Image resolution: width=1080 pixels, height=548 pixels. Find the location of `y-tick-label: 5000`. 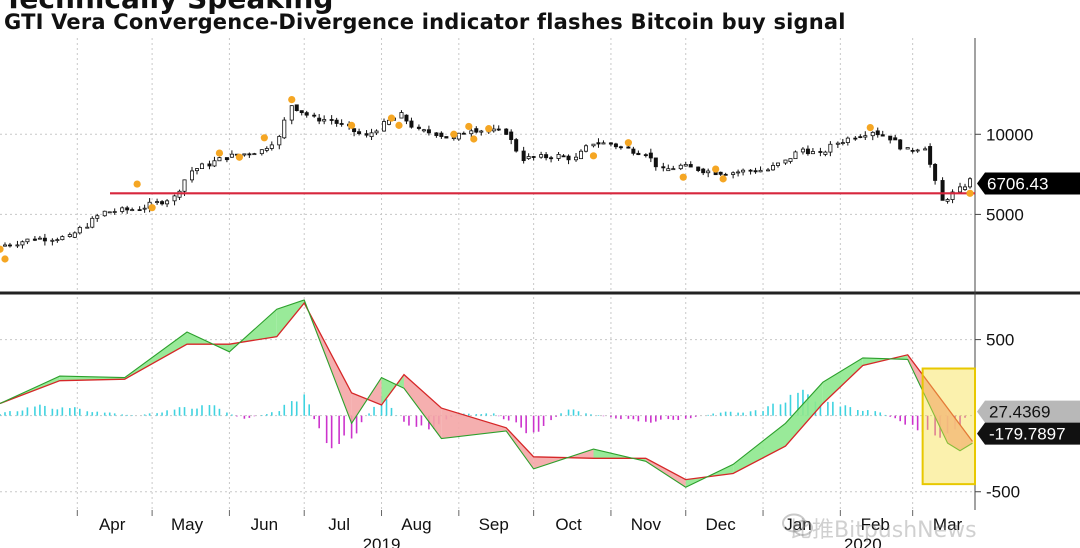

y-tick-label: 5000 is located at coordinates (1005, 214).